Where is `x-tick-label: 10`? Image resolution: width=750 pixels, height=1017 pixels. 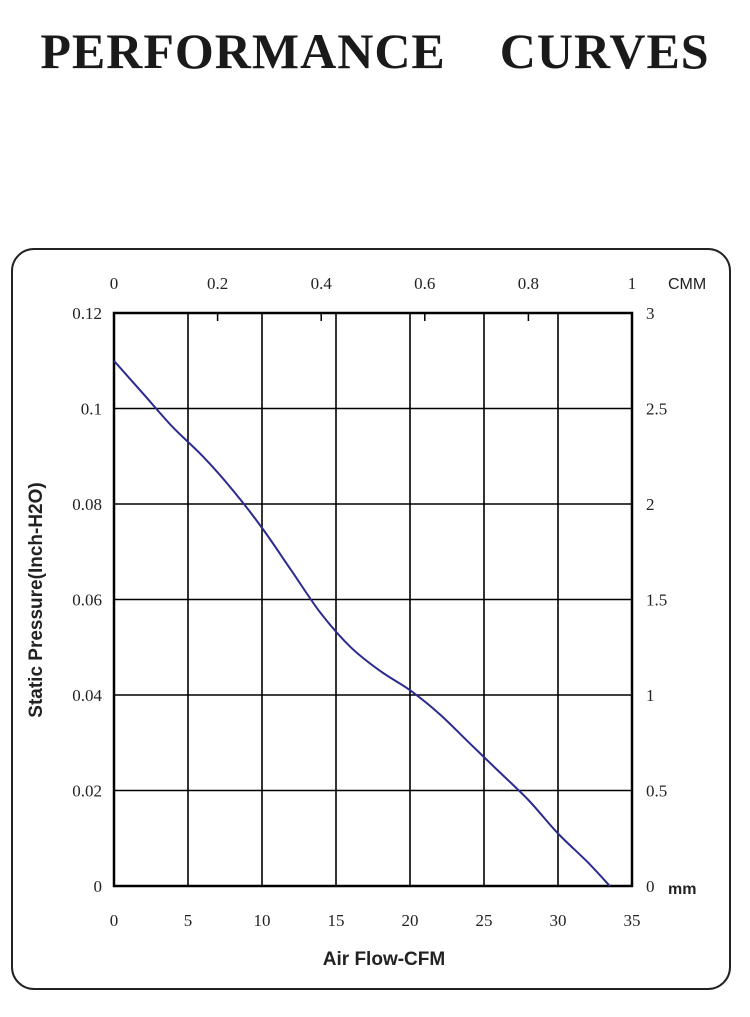
x-tick-label: 10 is located at coordinates (262, 920).